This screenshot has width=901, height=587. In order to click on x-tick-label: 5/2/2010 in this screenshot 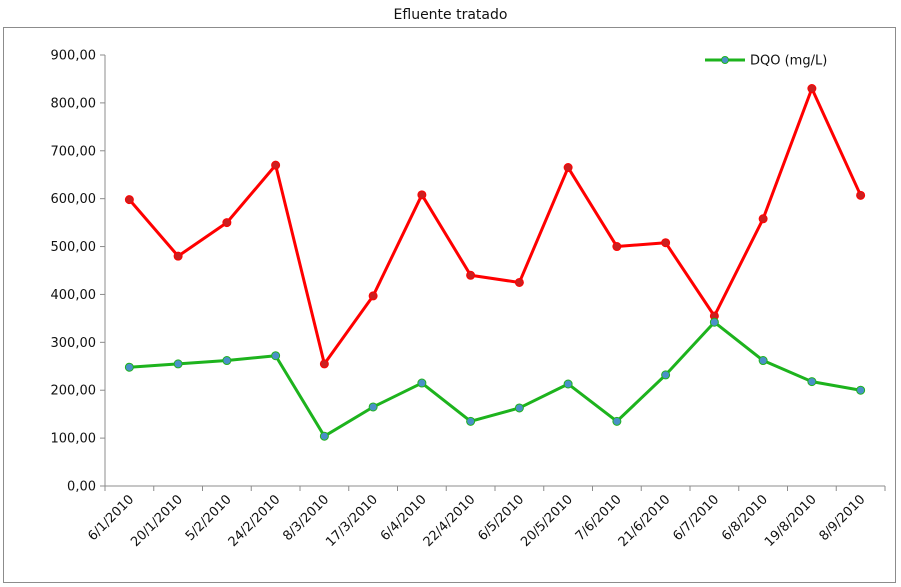, I will do `click(209, 518)`.